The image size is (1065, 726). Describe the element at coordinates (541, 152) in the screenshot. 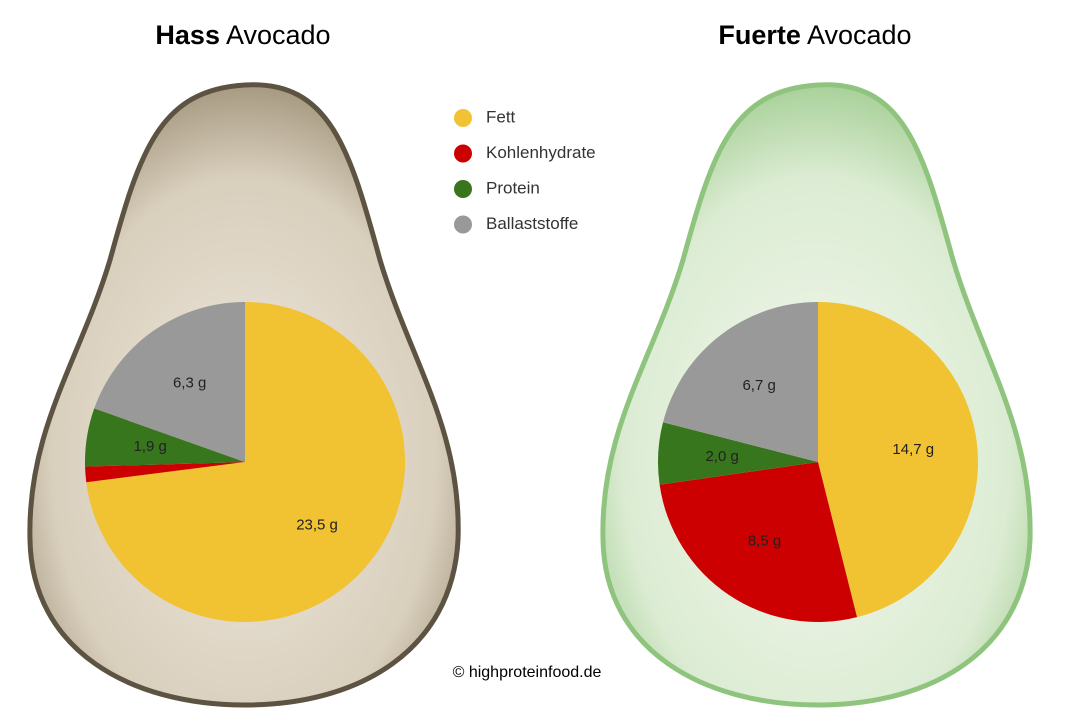

I see `legend-label: Kohlenhydrate` at that location.